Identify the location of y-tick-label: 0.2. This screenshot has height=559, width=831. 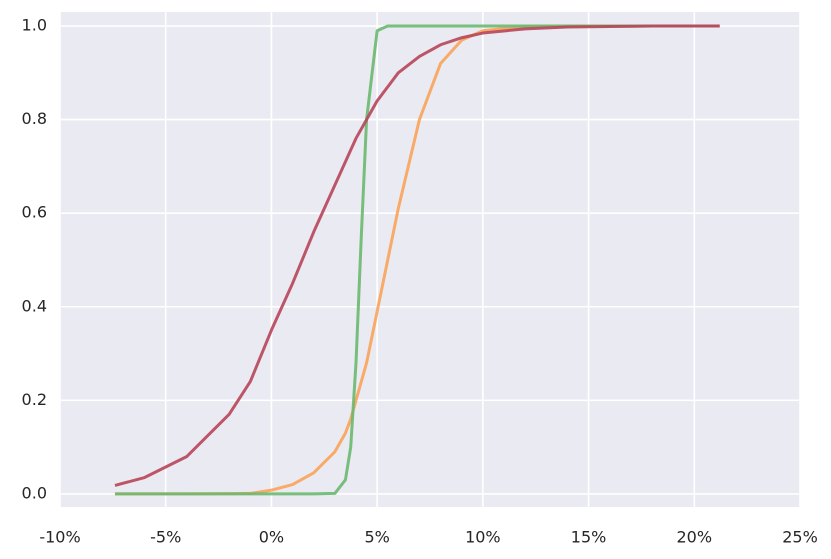
(34, 399).